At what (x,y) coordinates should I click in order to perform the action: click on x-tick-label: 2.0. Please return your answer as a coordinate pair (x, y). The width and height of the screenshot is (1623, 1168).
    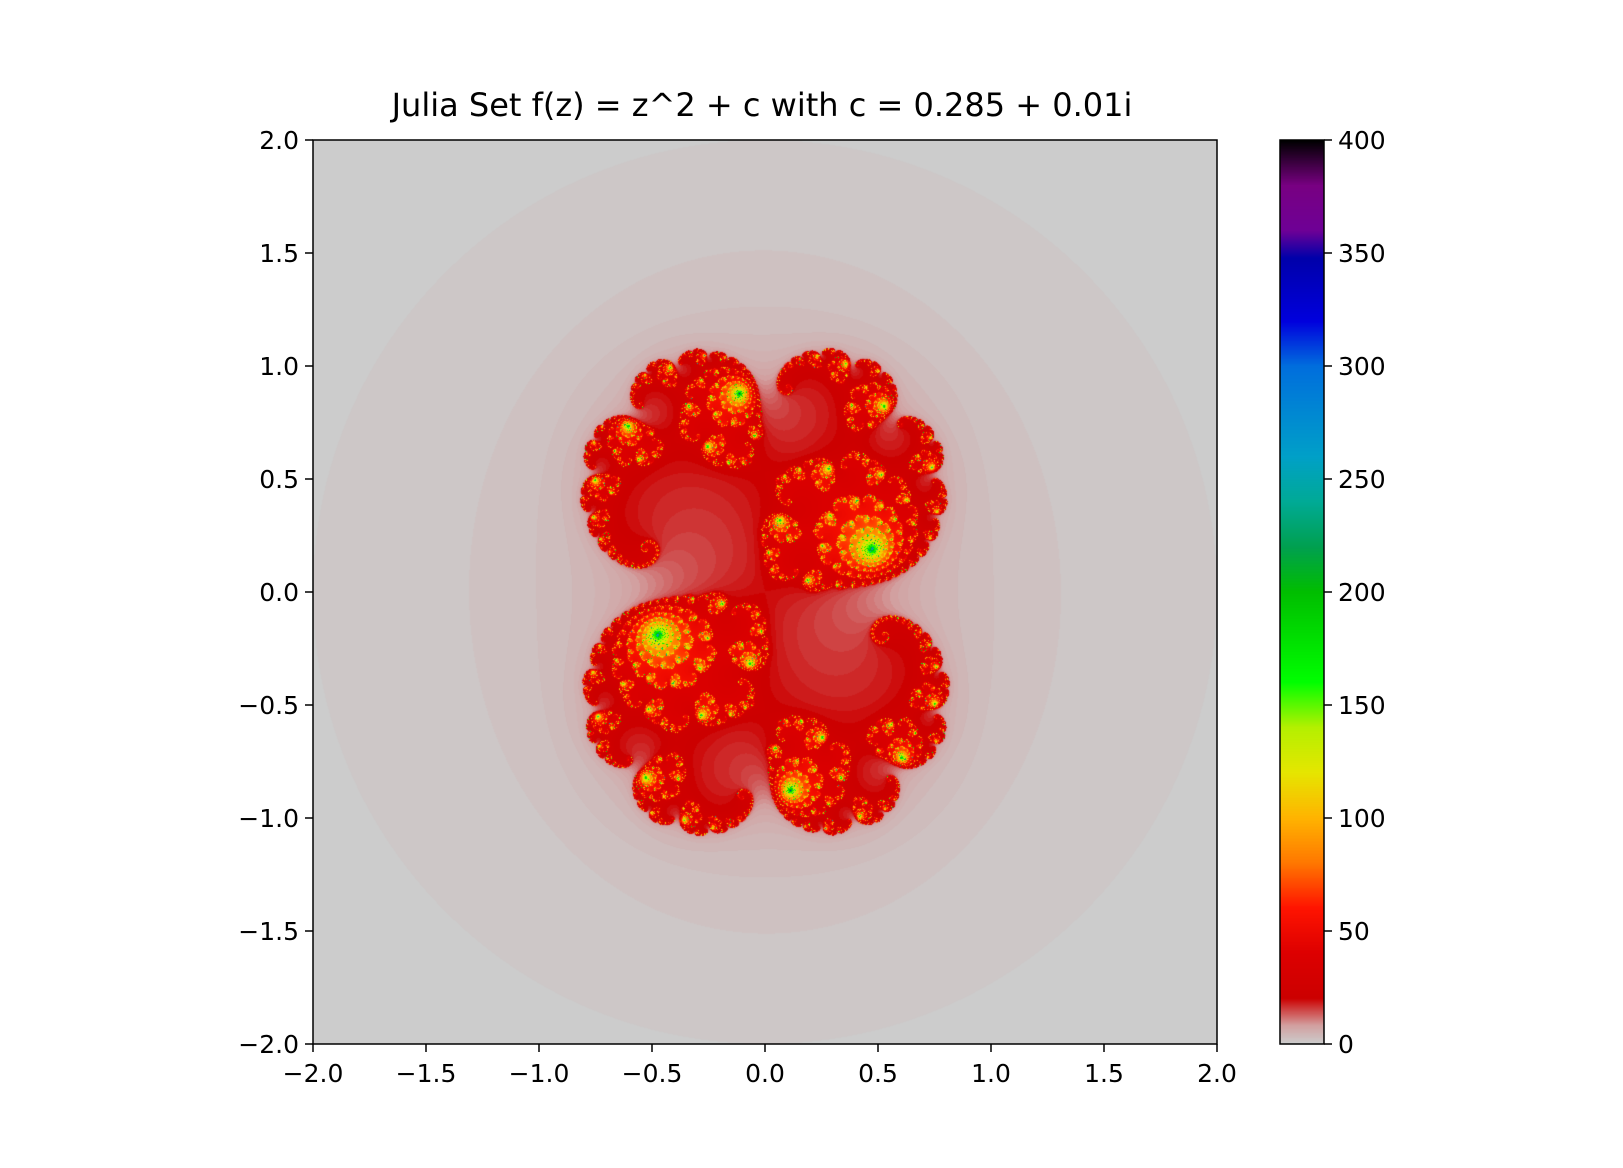
    Looking at the image, I should click on (1217, 1073).